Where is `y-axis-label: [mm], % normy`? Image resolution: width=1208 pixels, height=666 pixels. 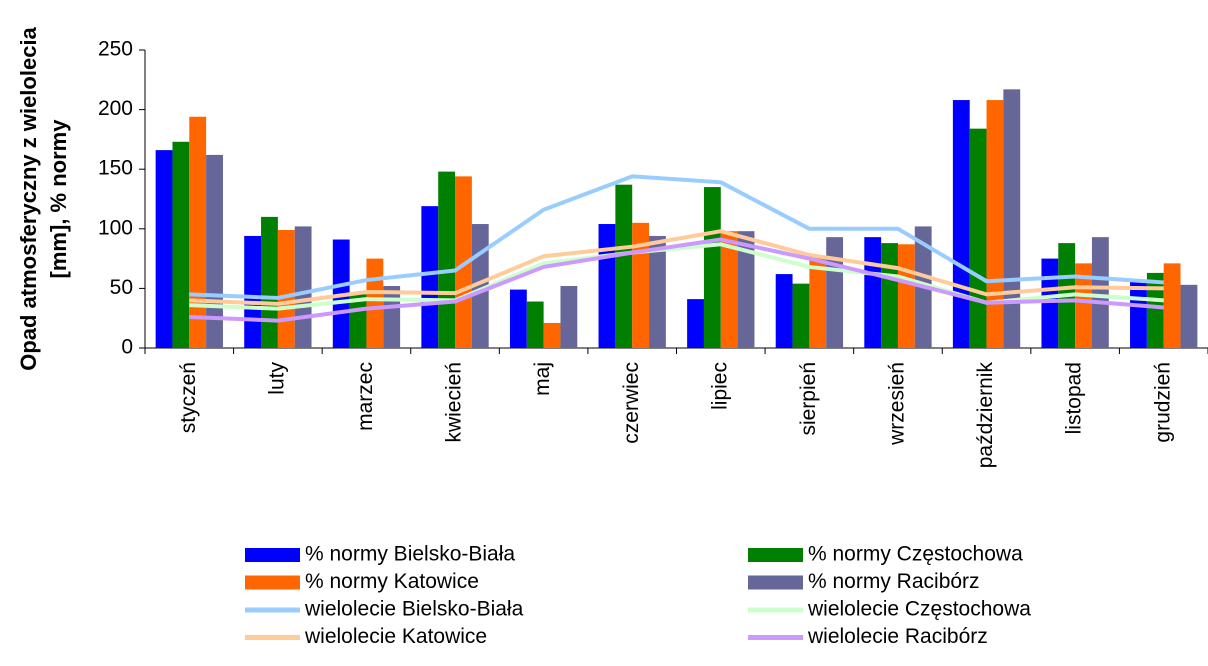 y-axis-label: [mm], % normy is located at coordinates (58, 199).